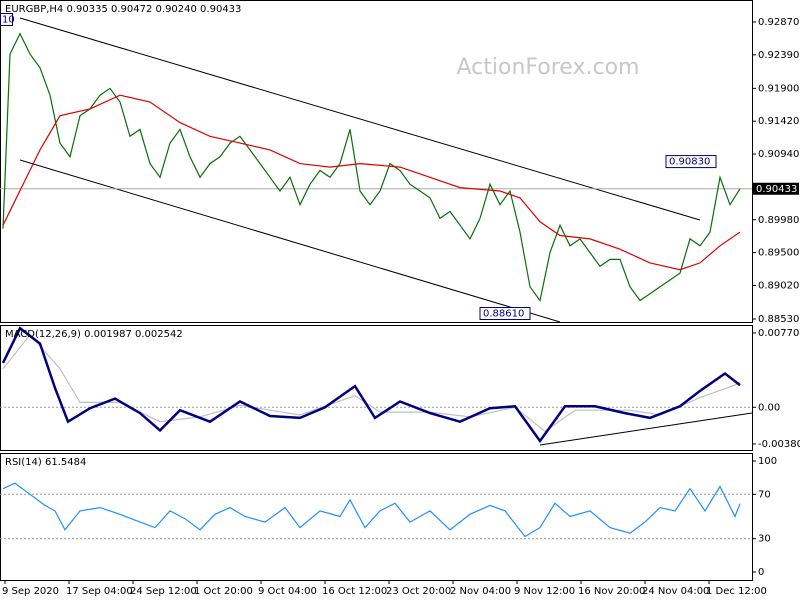  I want to click on x-tick-label: 24 Sep 12:00, so click(163, 591).